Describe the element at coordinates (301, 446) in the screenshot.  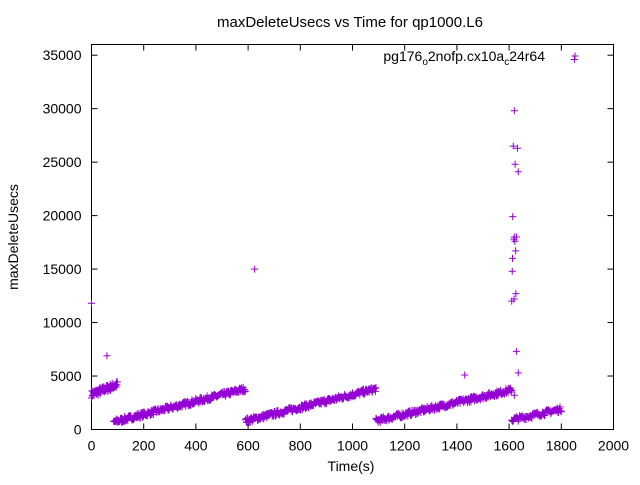
I see `x-tick-label: 800` at that location.